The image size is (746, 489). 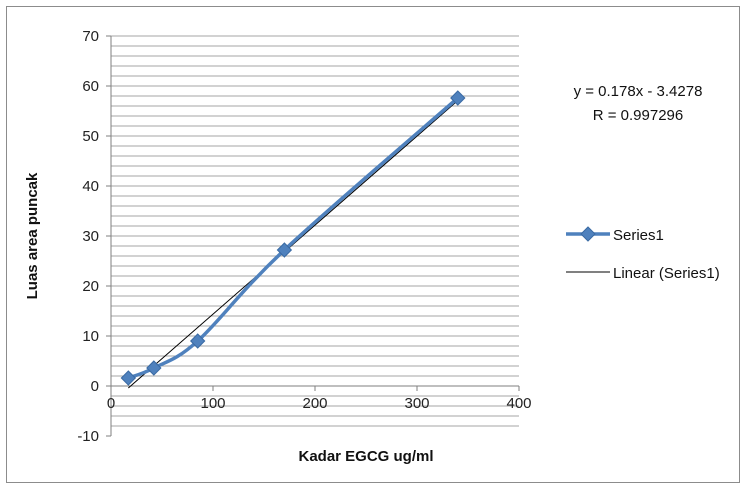 What do you see at coordinates (638, 235) in the screenshot?
I see `legend-series1-label: Series1` at bounding box center [638, 235].